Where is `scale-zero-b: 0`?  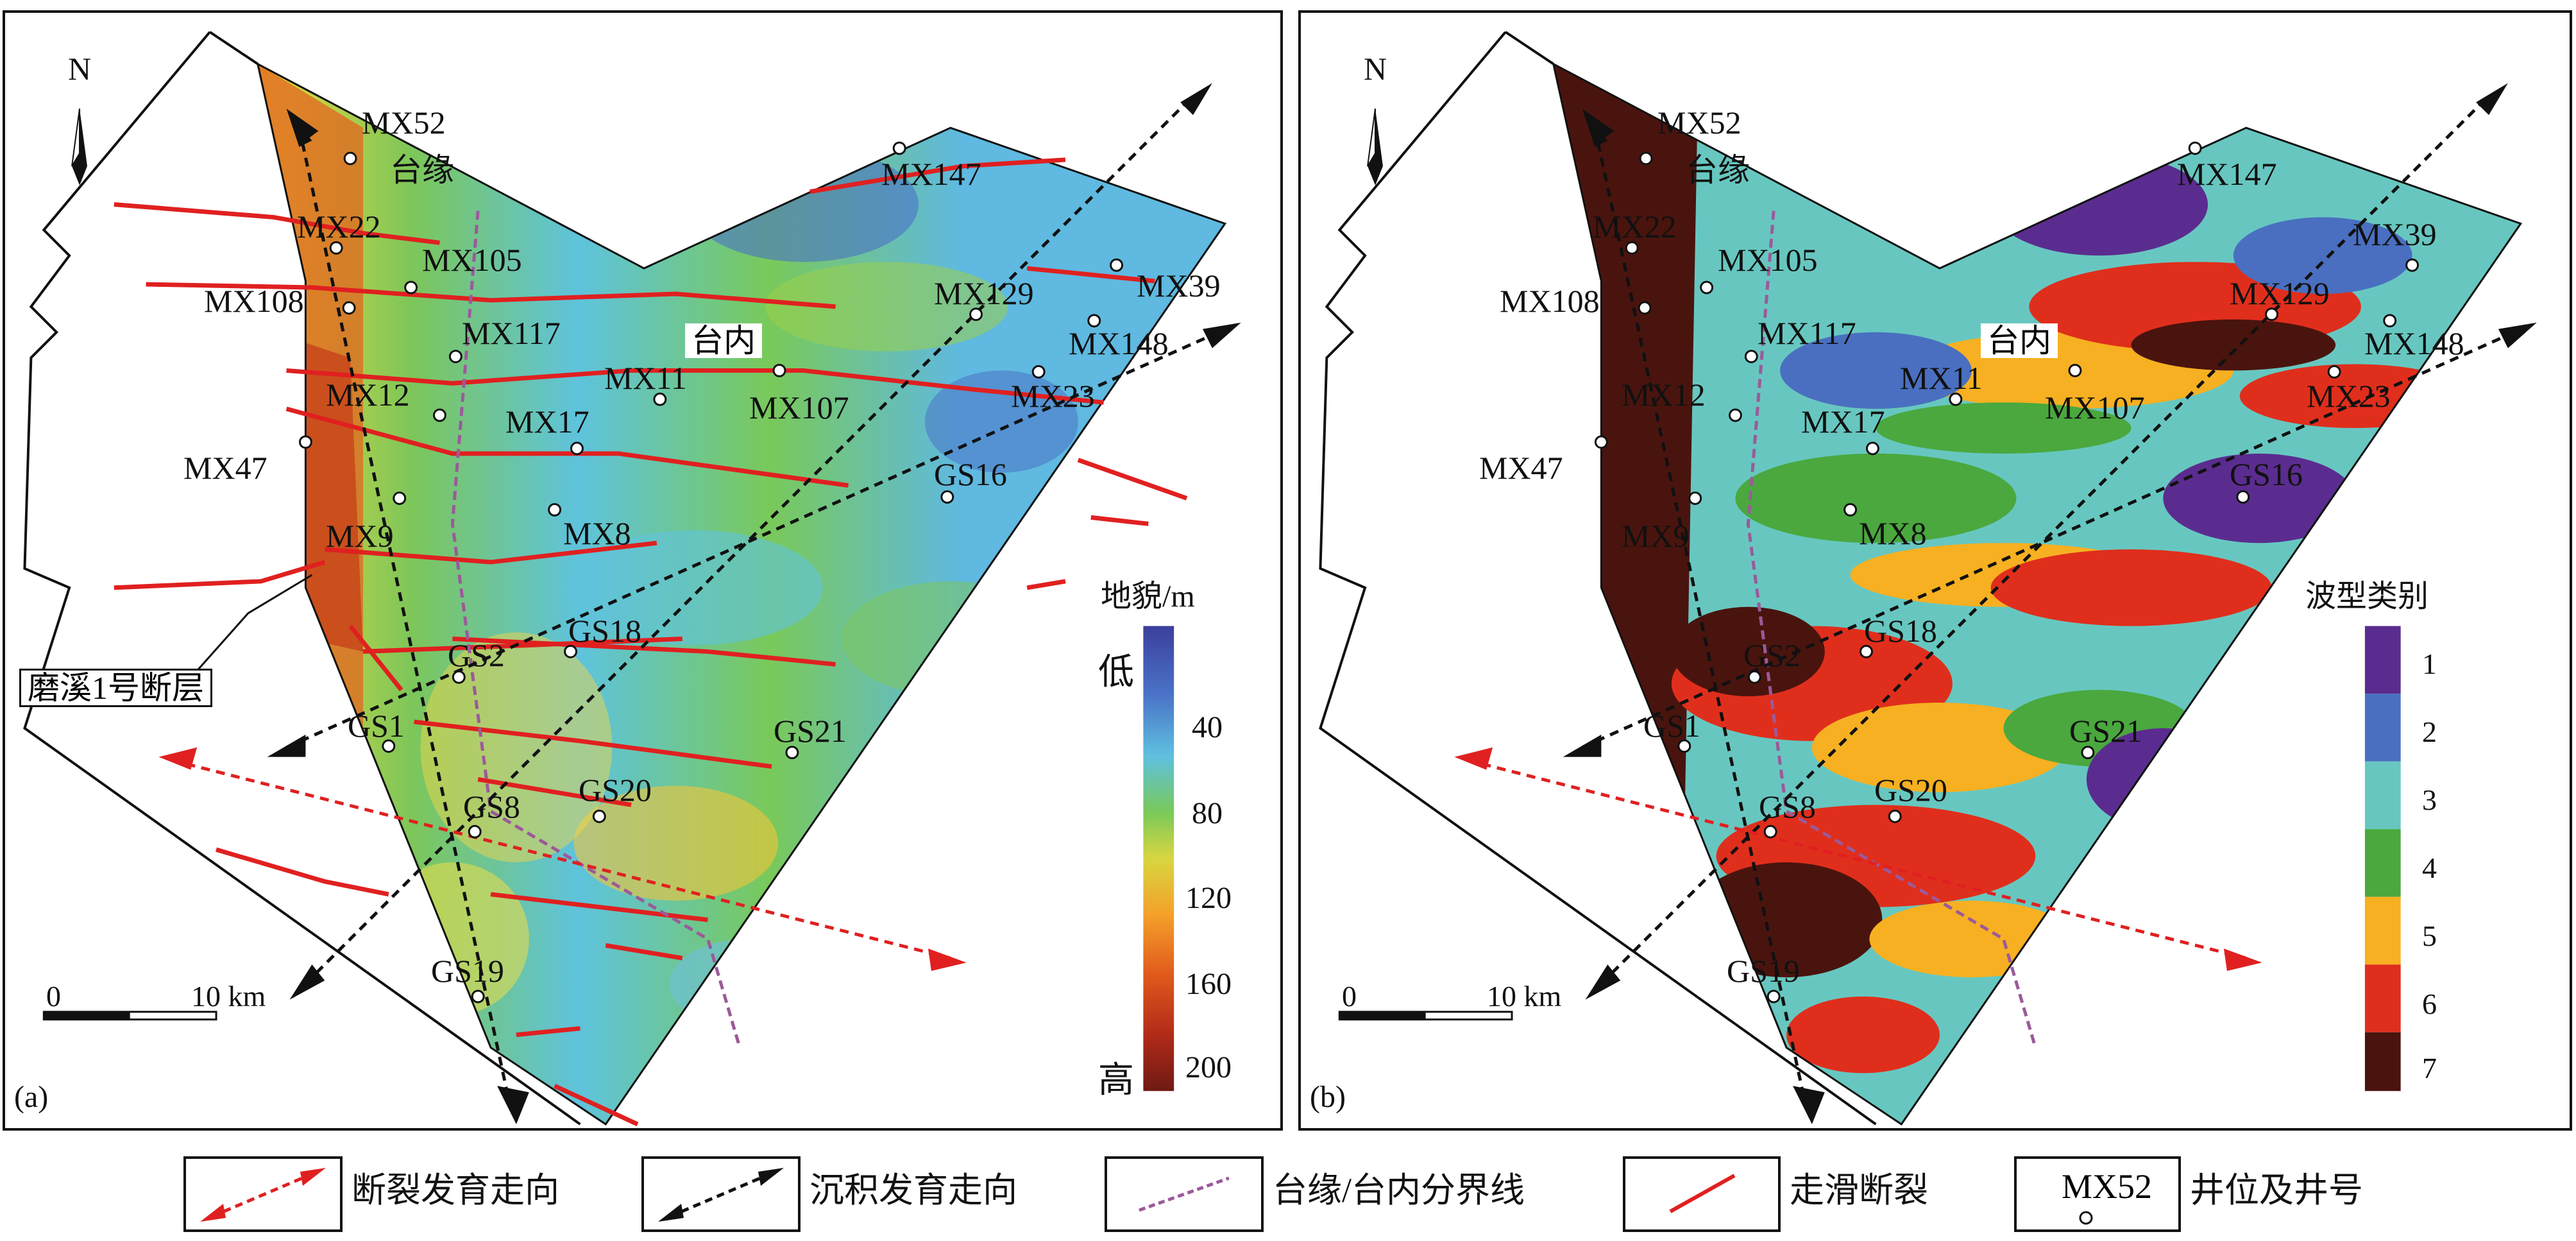
scale-zero-b: 0 is located at coordinates (1349, 996).